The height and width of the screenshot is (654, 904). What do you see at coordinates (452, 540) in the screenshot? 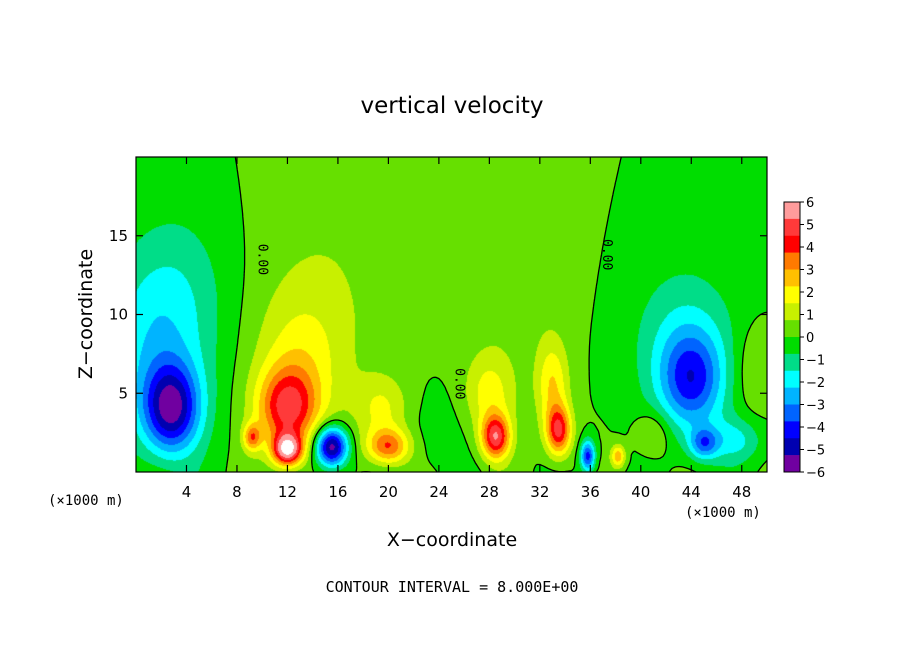
I see `x-axis-label: X−coordinate` at bounding box center [452, 540].